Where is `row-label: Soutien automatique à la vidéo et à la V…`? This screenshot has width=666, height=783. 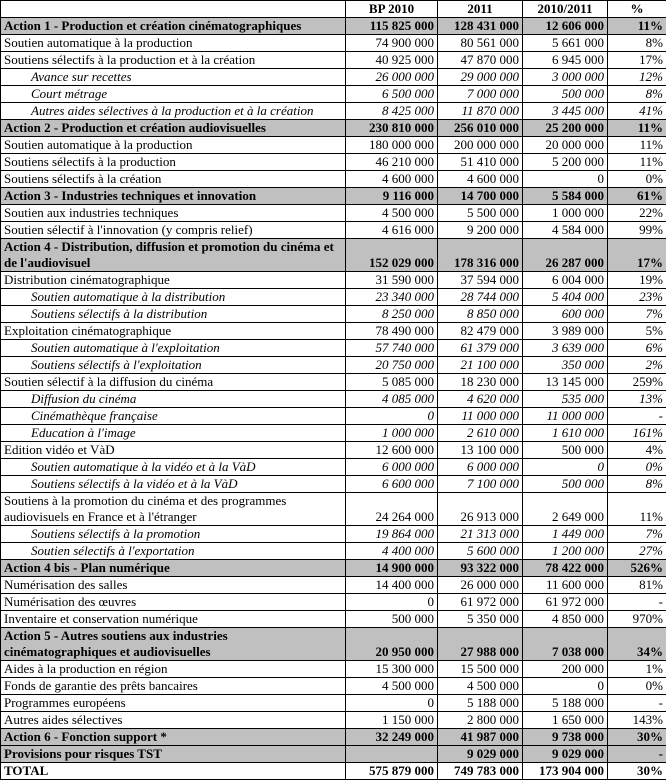
row-label: Soutien automatique à la vidéo et à la V… is located at coordinates (173, 467).